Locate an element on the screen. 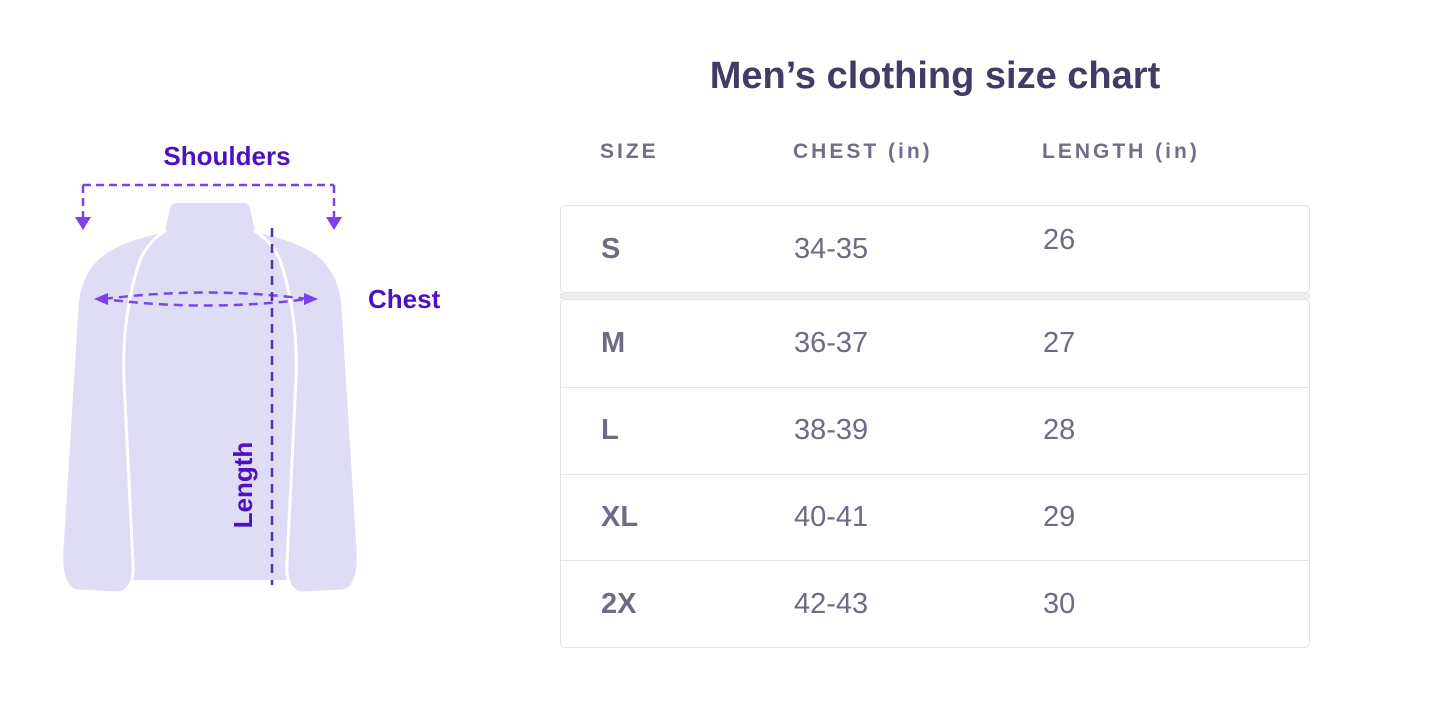 This screenshot has width=1445, height=725. column-header-size: SIZE is located at coordinates (629, 151).